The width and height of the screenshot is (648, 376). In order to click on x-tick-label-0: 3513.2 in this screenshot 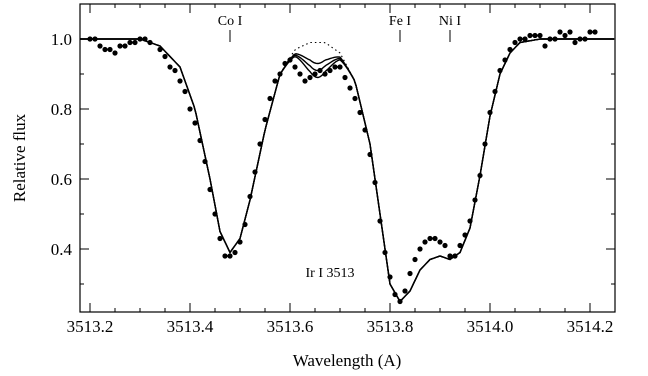, I will do `click(90, 326)`.